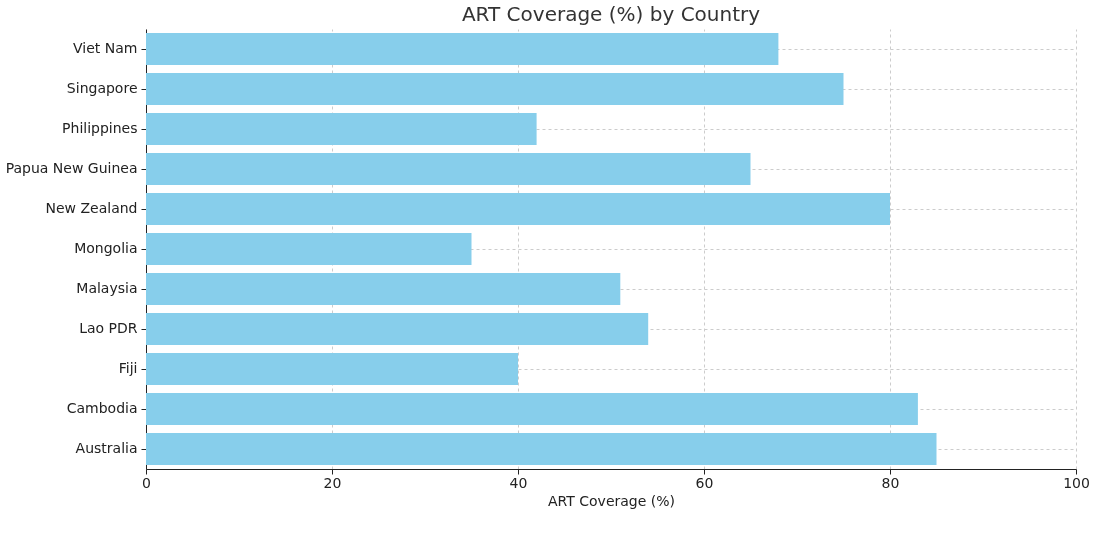  What do you see at coordinates (71, 168) in the screenshot?
I see `y-tick-label: Papua New Guinea` at bounding box center [71, 168].